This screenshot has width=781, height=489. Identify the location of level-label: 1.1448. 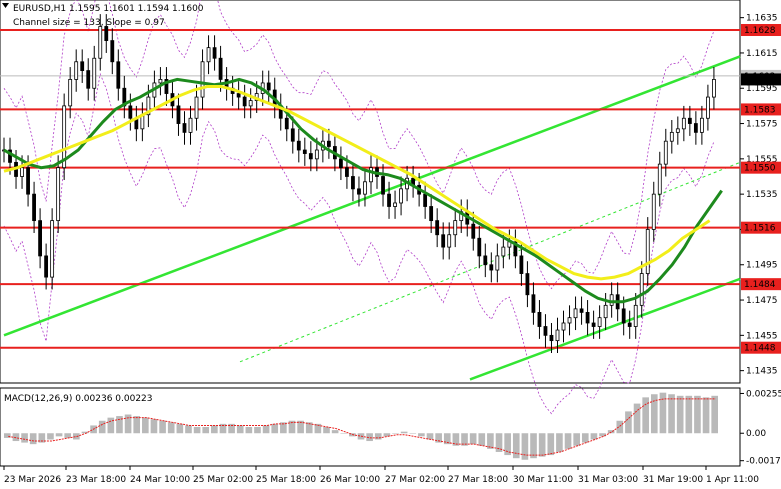
(760, 349).